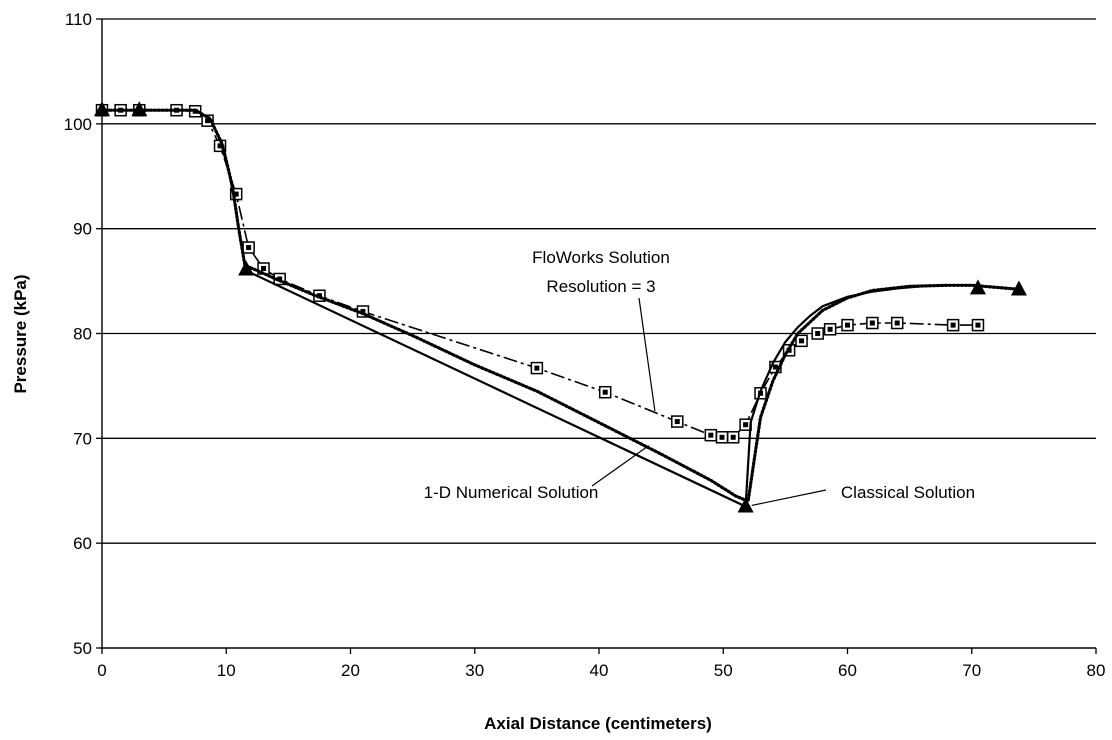 This screenshot has height=740, width=1112. I want to click on y-tick-label-90: 90, so click(82, 229).